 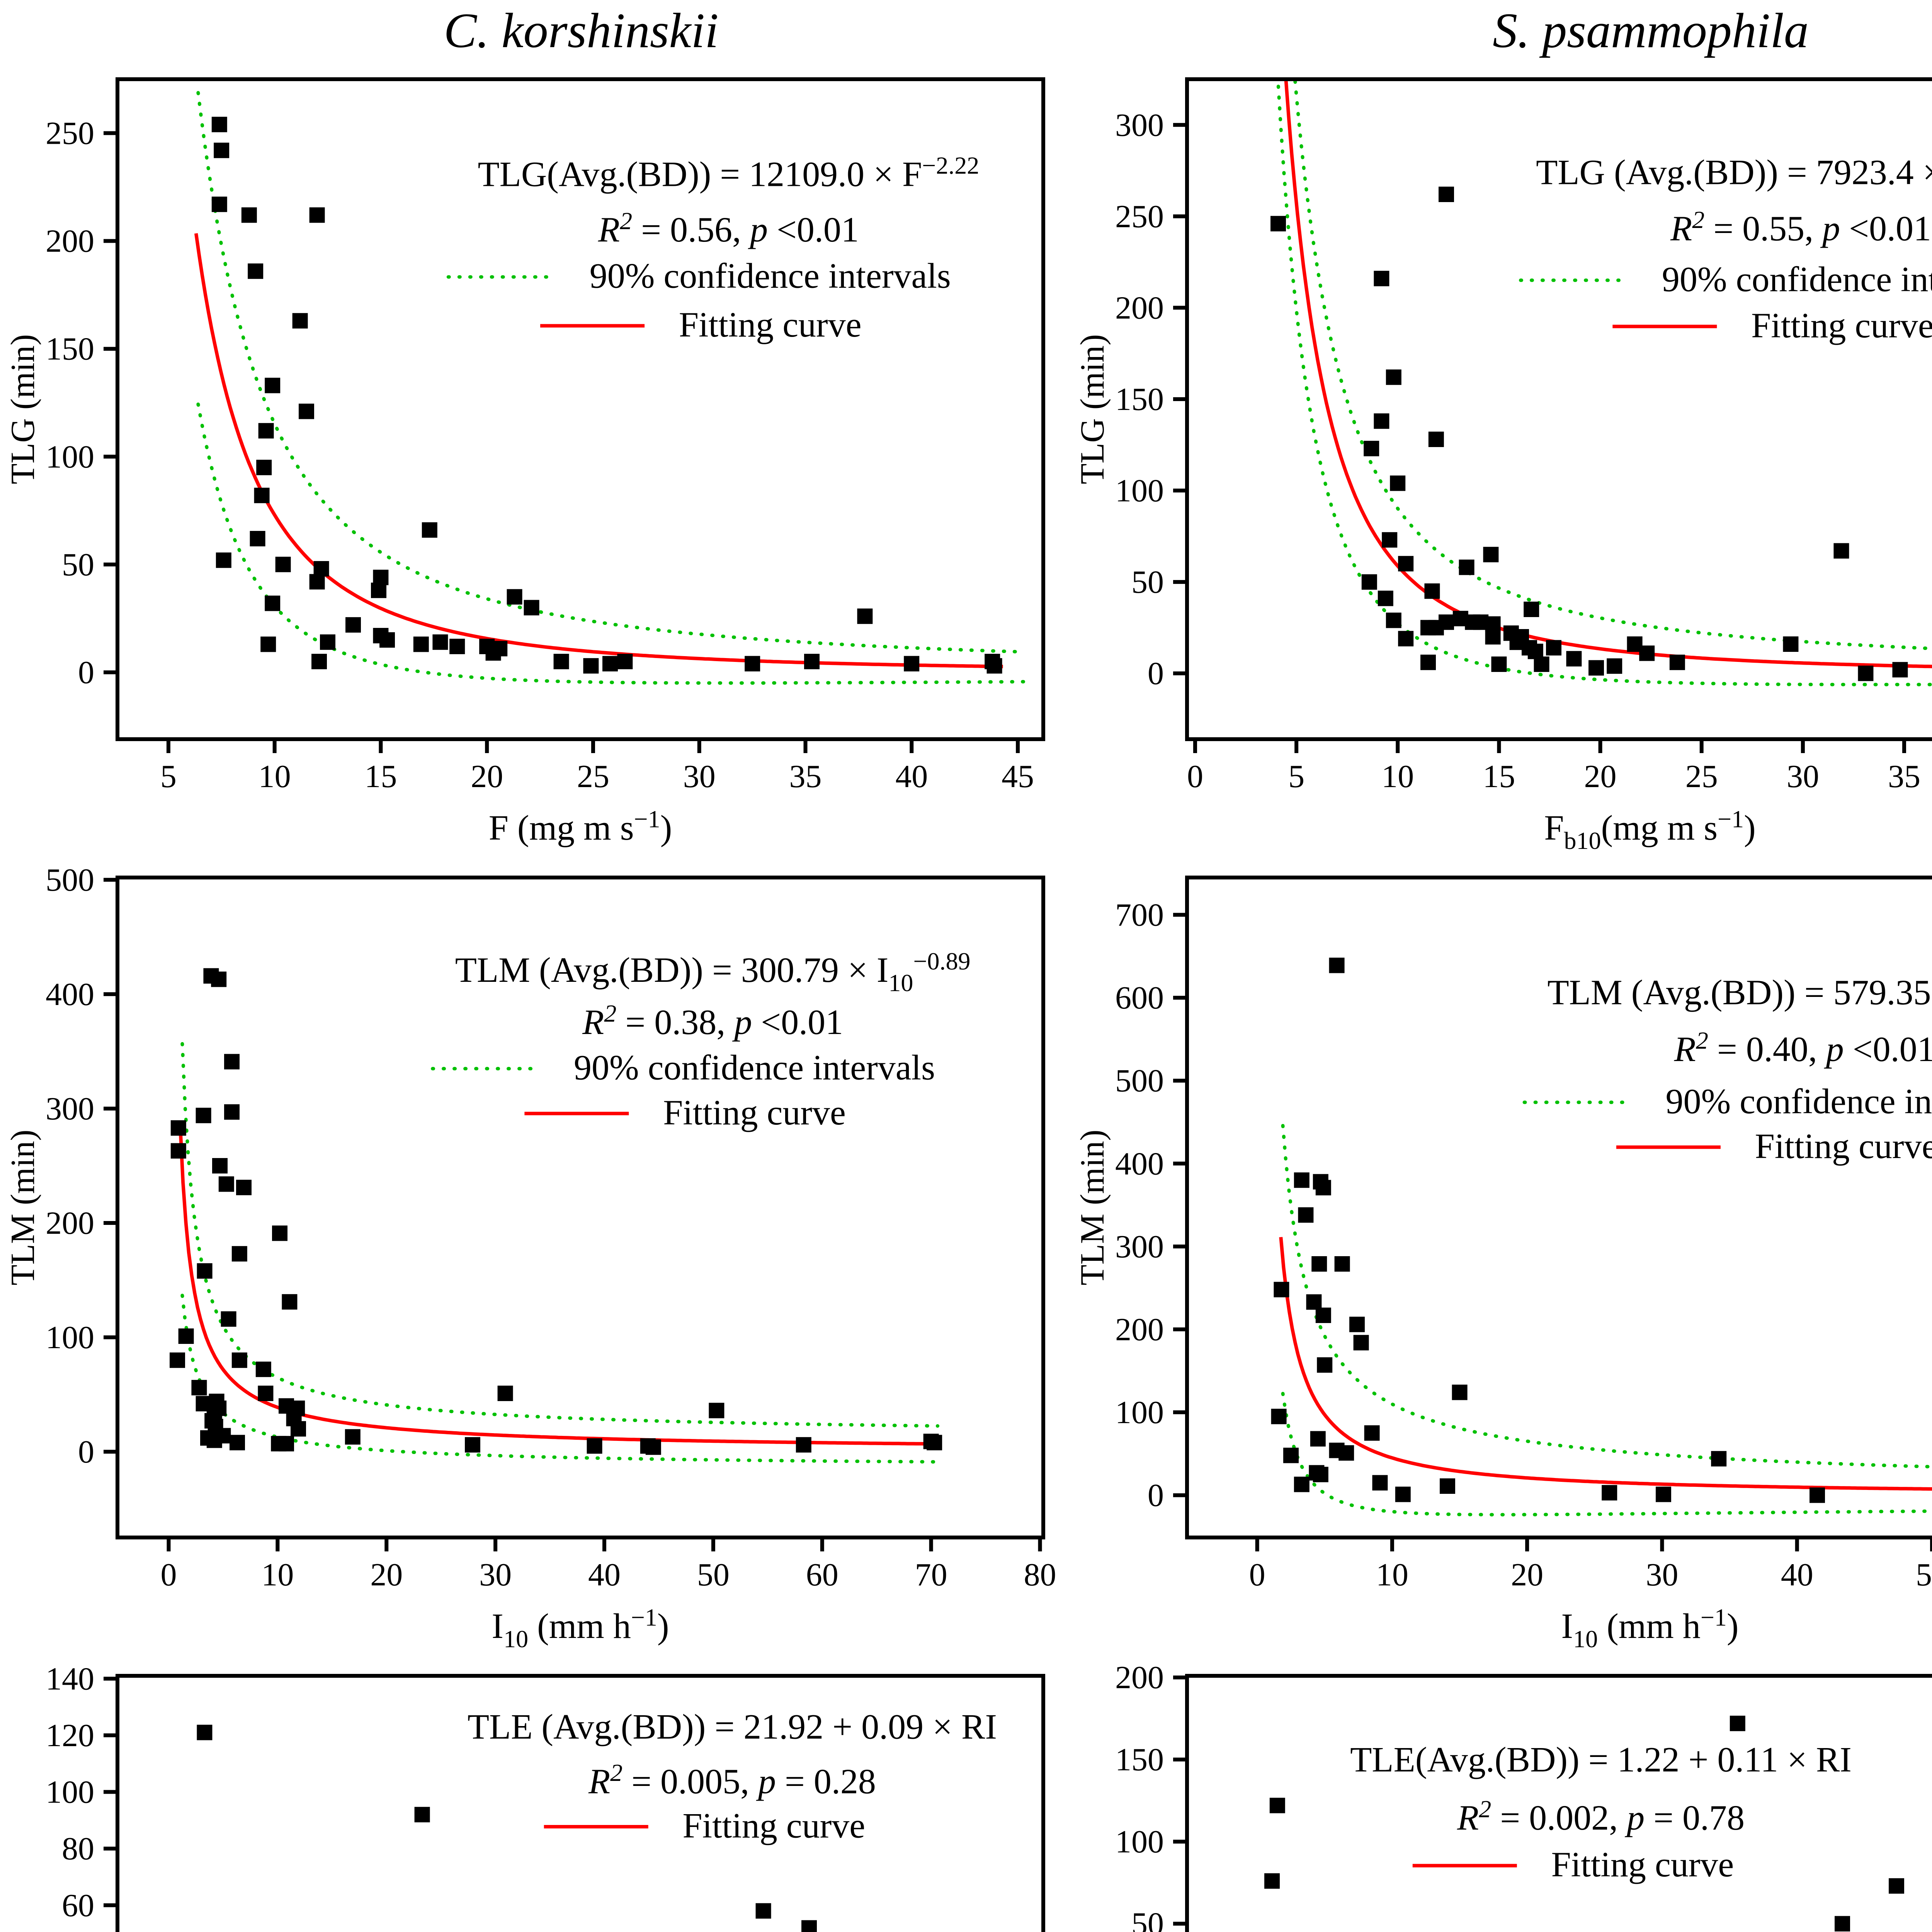 What do you see at coordinates (70, 1679) in the screenshot?
I see `y-tick-label: 140` at bounding box center [70, 1679].